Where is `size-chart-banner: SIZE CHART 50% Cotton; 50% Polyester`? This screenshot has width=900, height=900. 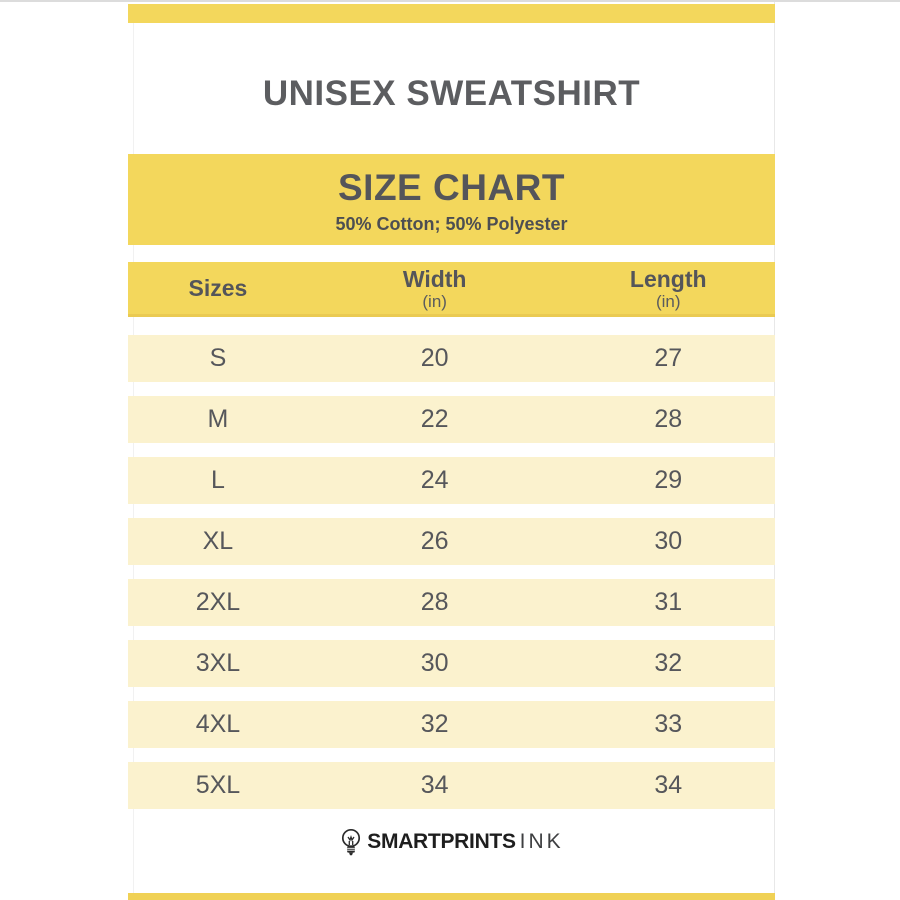
size-chart-banner: SIZE CHART 50% Cotton; 50% Polyester is located at coordinates (451, 199).